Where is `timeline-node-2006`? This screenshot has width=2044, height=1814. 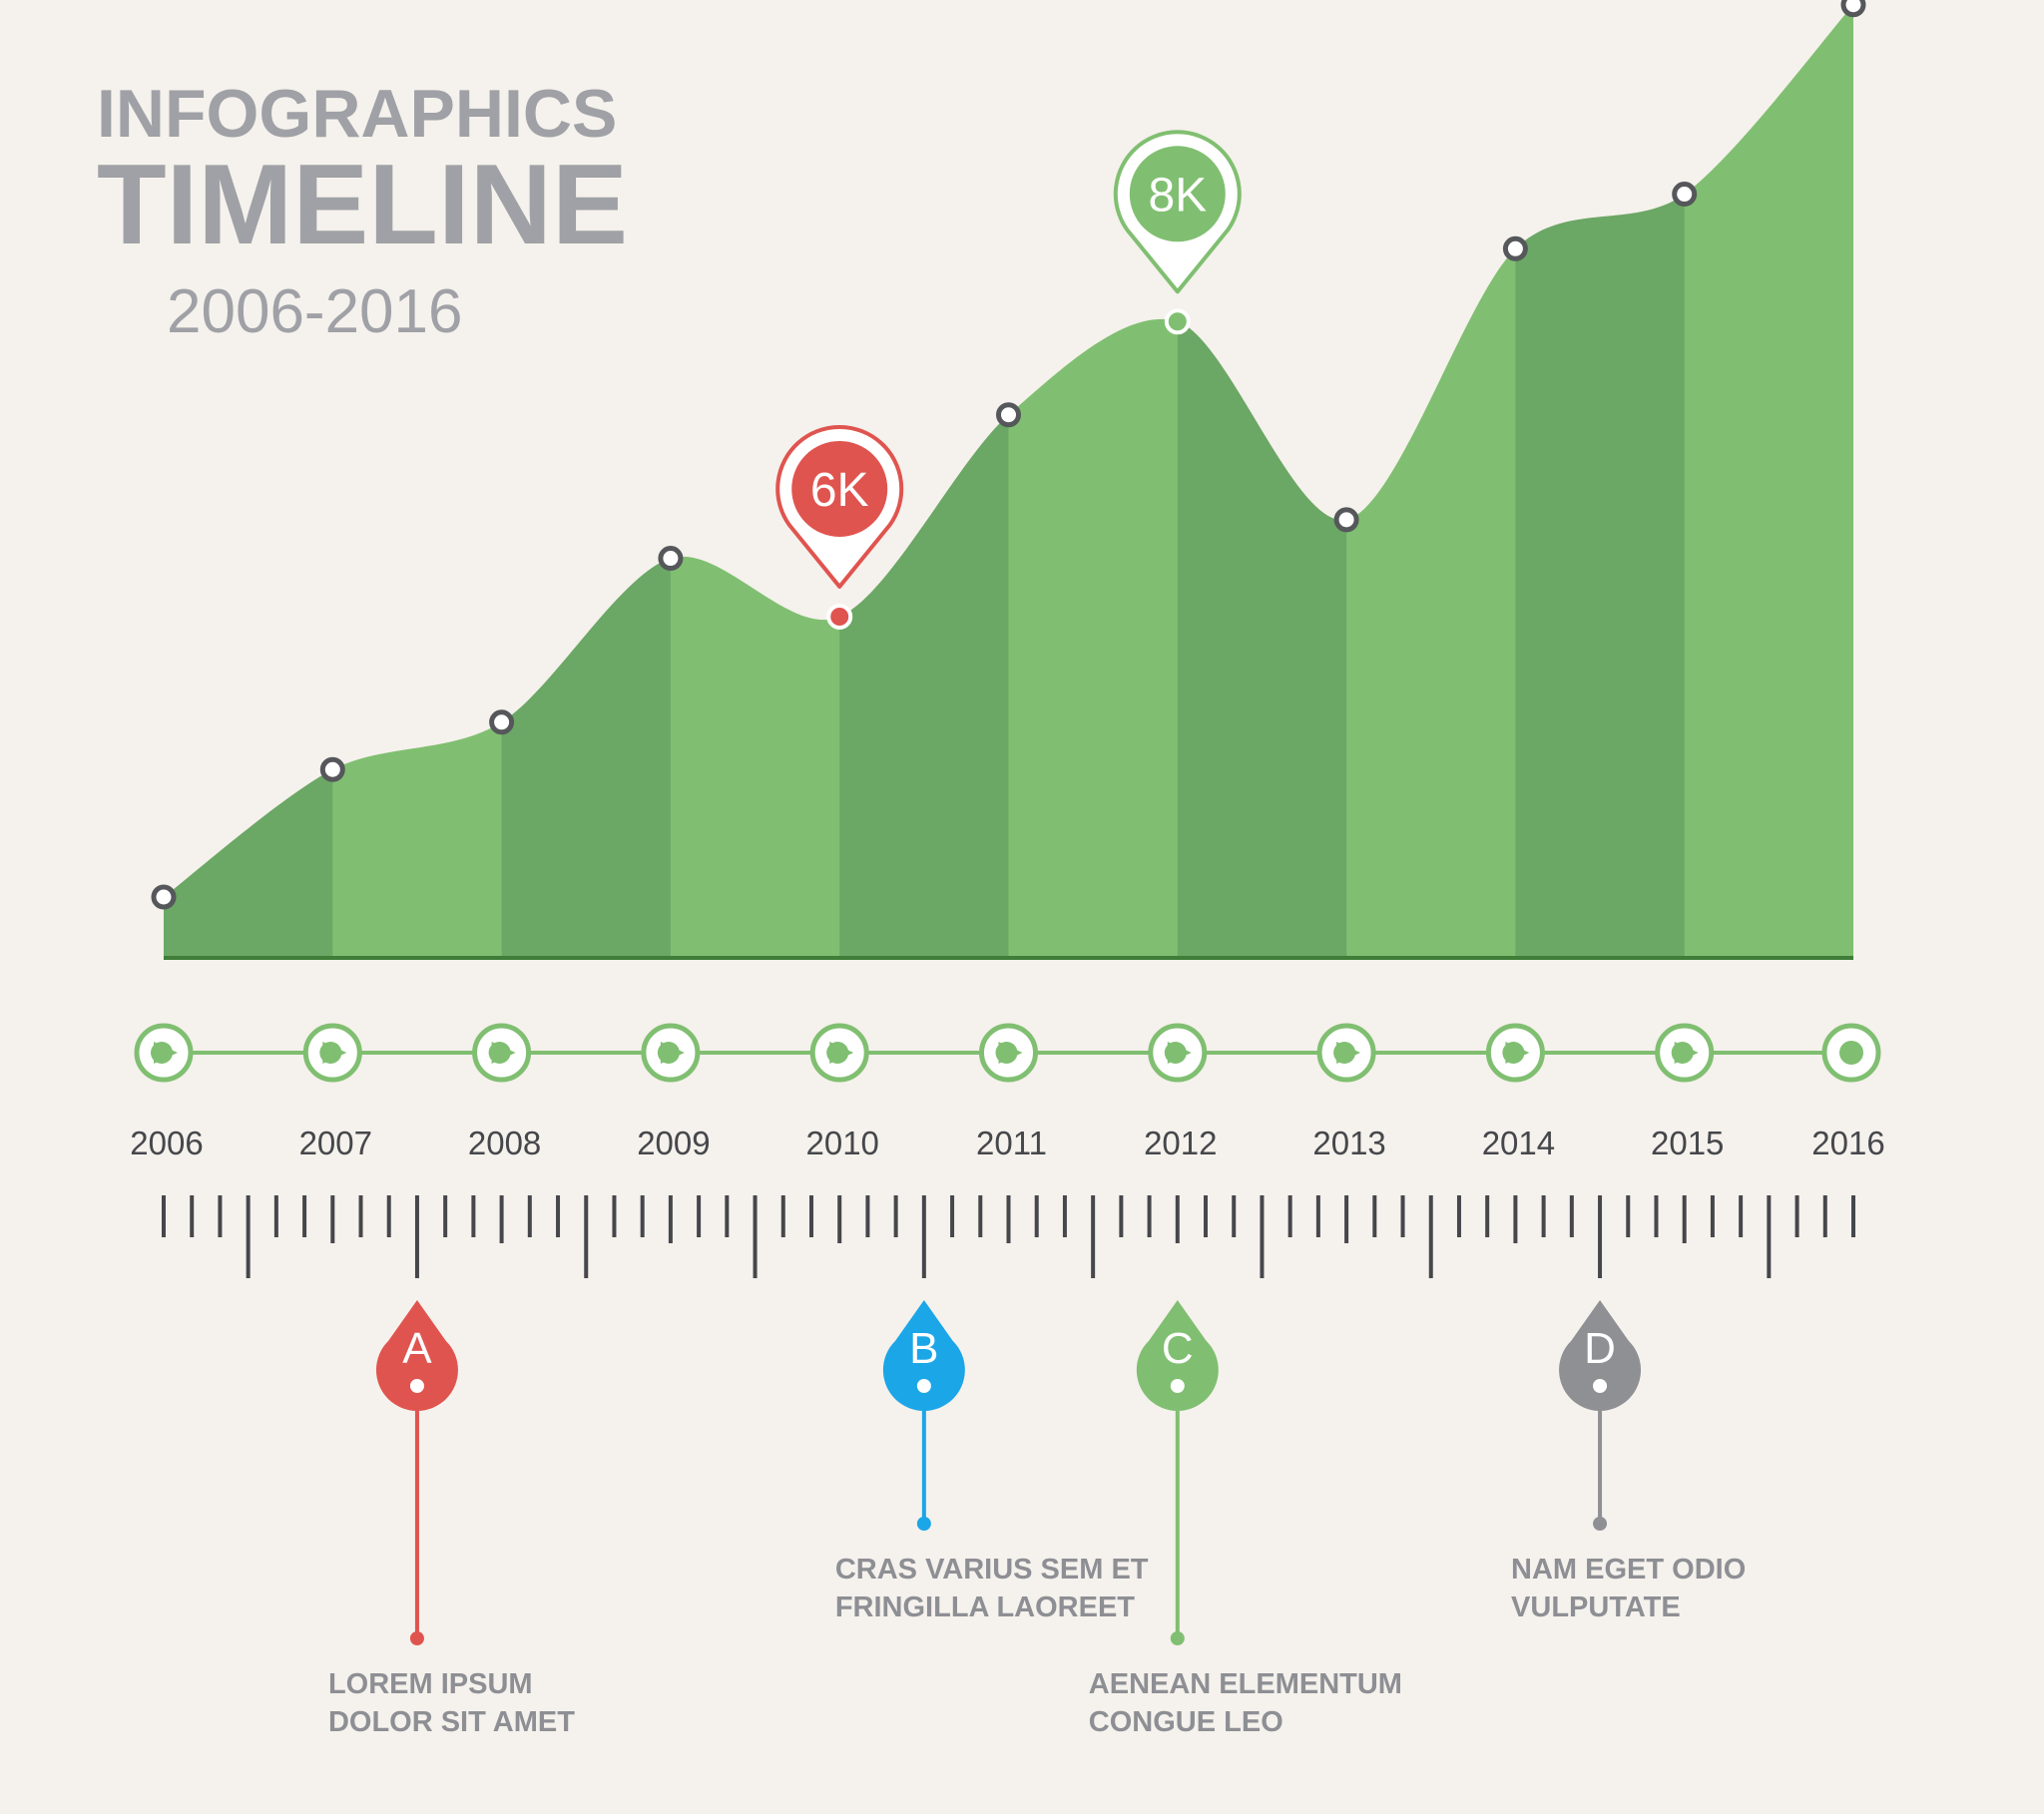
timeline-node-2006 is located at coordinates (164, 1053).